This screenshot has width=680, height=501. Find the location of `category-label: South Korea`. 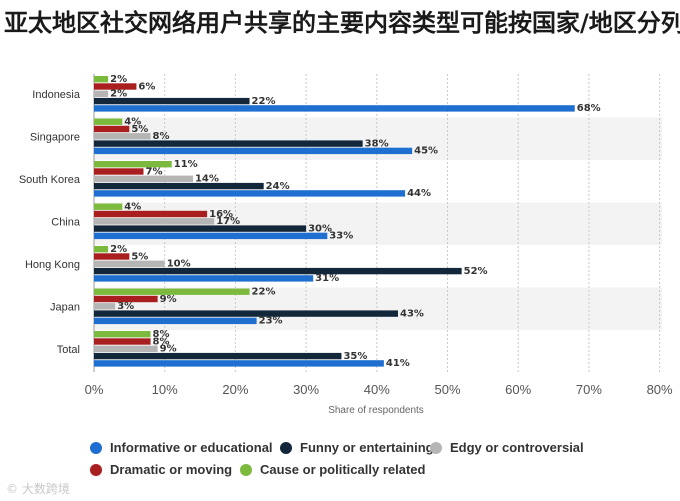

category-label: South Korea is located at coordinates (50, 180).